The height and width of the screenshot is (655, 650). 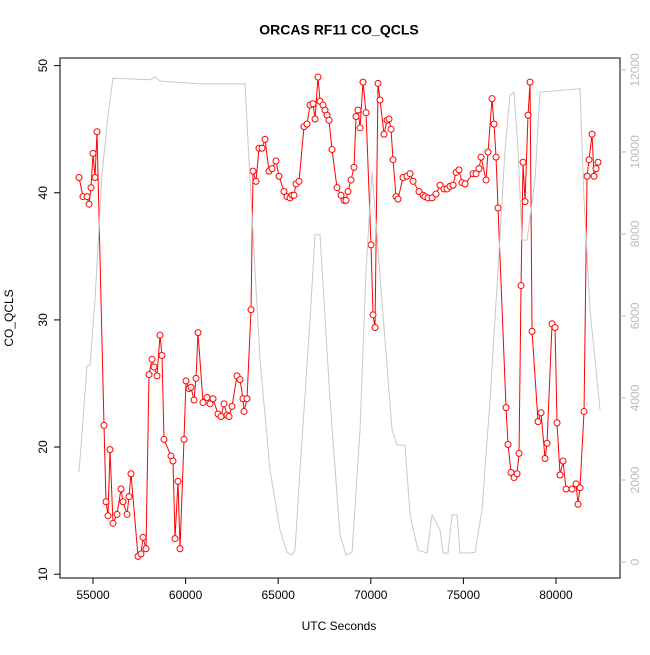 I want to click on x-tick-label: 60000, so click(x=186, y=595).